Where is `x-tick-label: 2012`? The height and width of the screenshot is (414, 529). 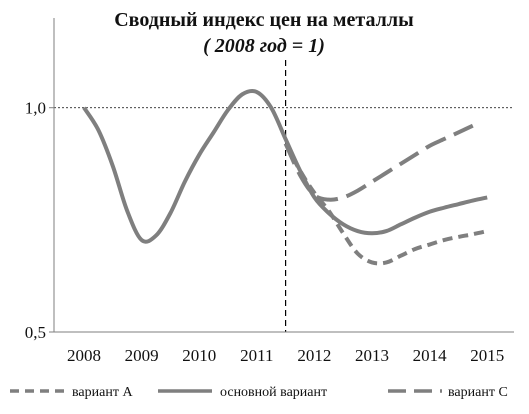
x-tick-label: 2012 is located at coordinates (314, 355).